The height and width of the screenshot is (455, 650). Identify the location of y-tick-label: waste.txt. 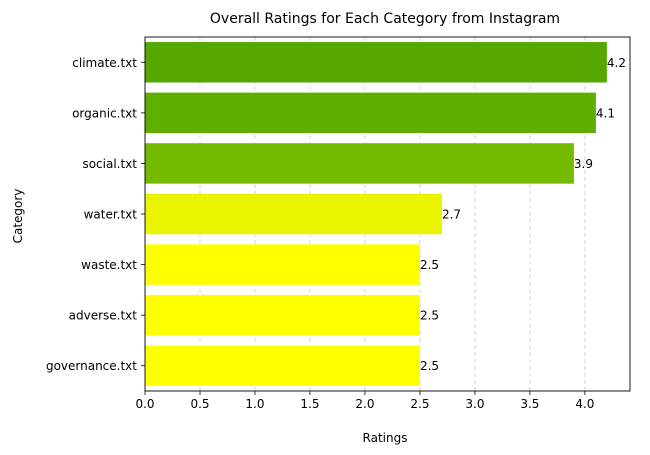
(109, 265).